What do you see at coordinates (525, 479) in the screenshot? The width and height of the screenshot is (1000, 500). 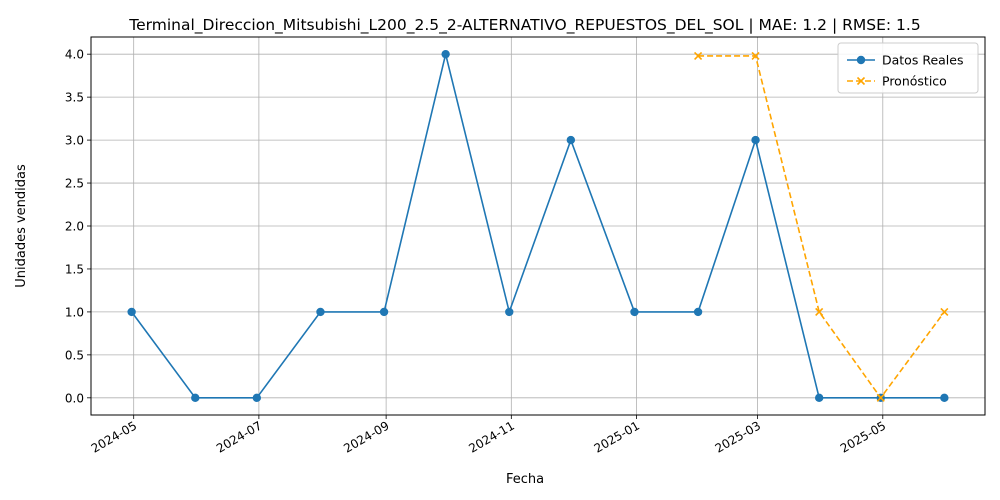 I see `x-axis-label: Fecha` at bounding box center [525, 479].